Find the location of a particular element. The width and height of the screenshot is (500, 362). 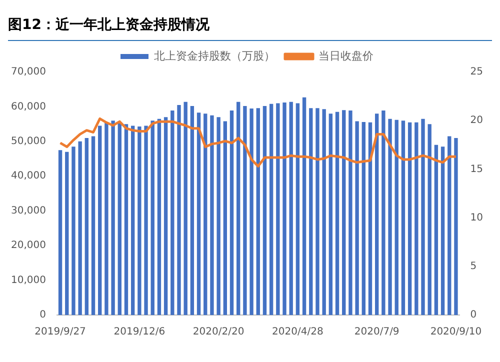

y2-tick-label: 20 is located at coordinates (477, 120).